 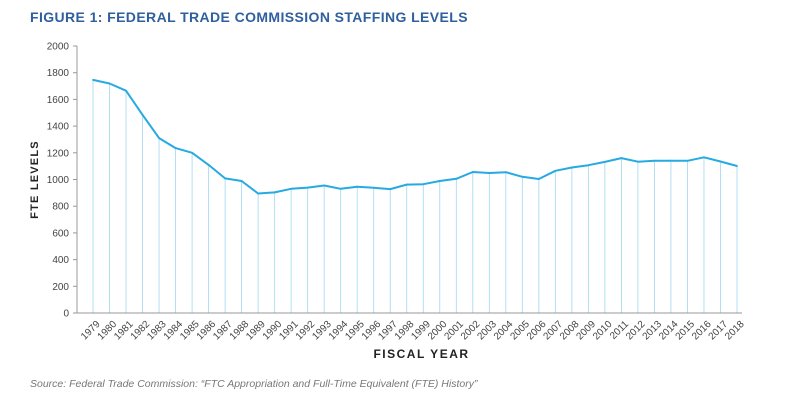 I want to click on y-tick-label: 1000, so click(x=58, y=180).